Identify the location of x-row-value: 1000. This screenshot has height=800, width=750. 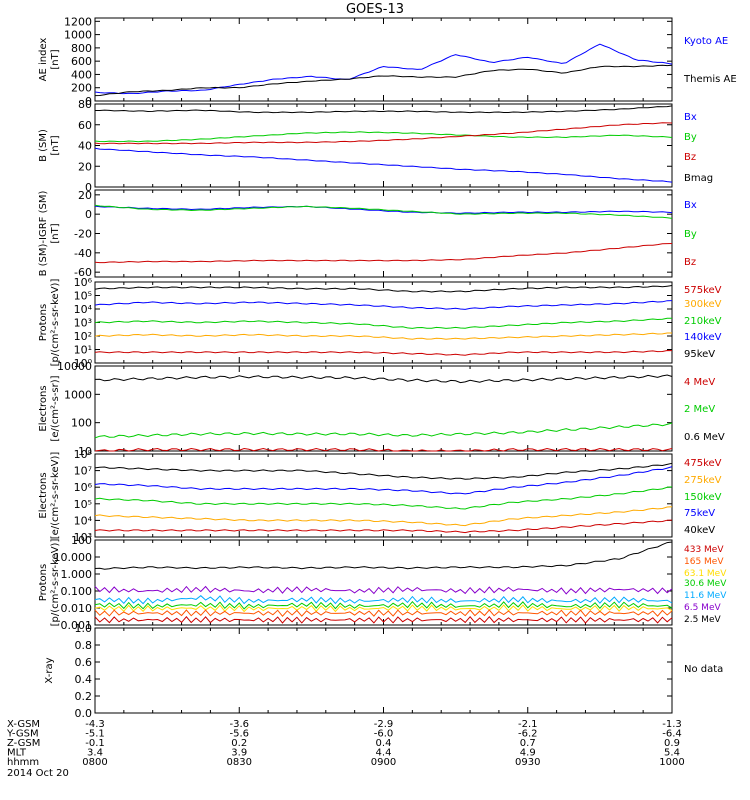
(671, 762).